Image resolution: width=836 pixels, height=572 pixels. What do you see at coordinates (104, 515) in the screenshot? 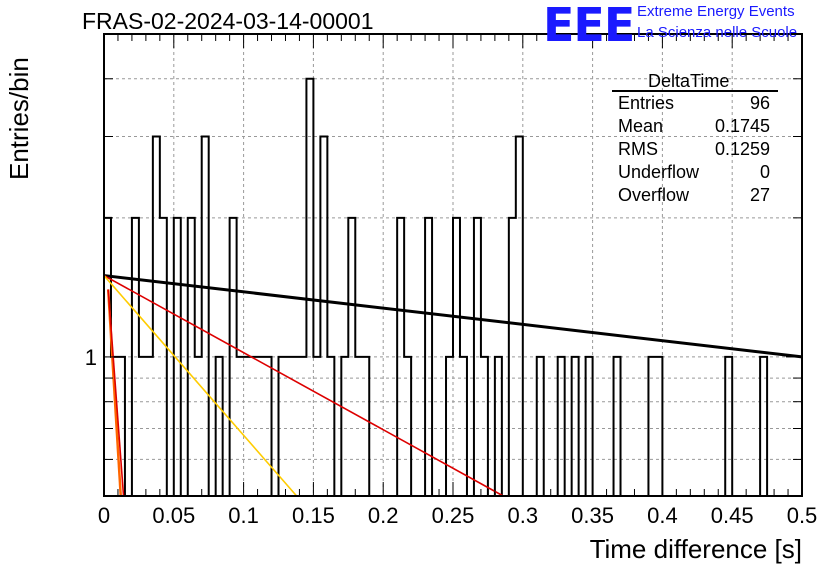
I see `x-tick-label: 0` at bounding box center [104, 515].